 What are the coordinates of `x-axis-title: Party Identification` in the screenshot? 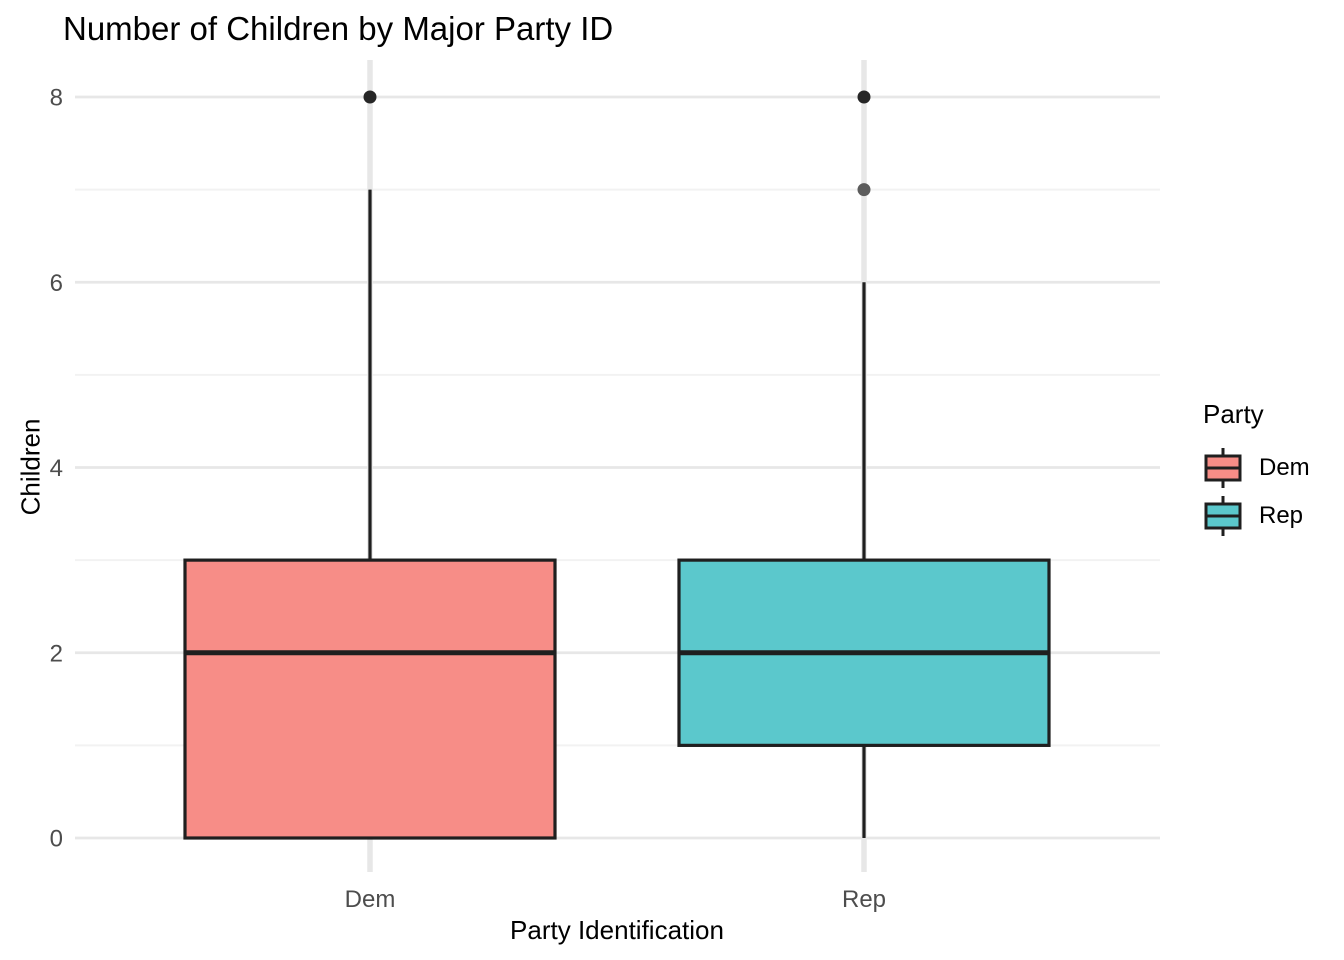 It's located at (617, 930).